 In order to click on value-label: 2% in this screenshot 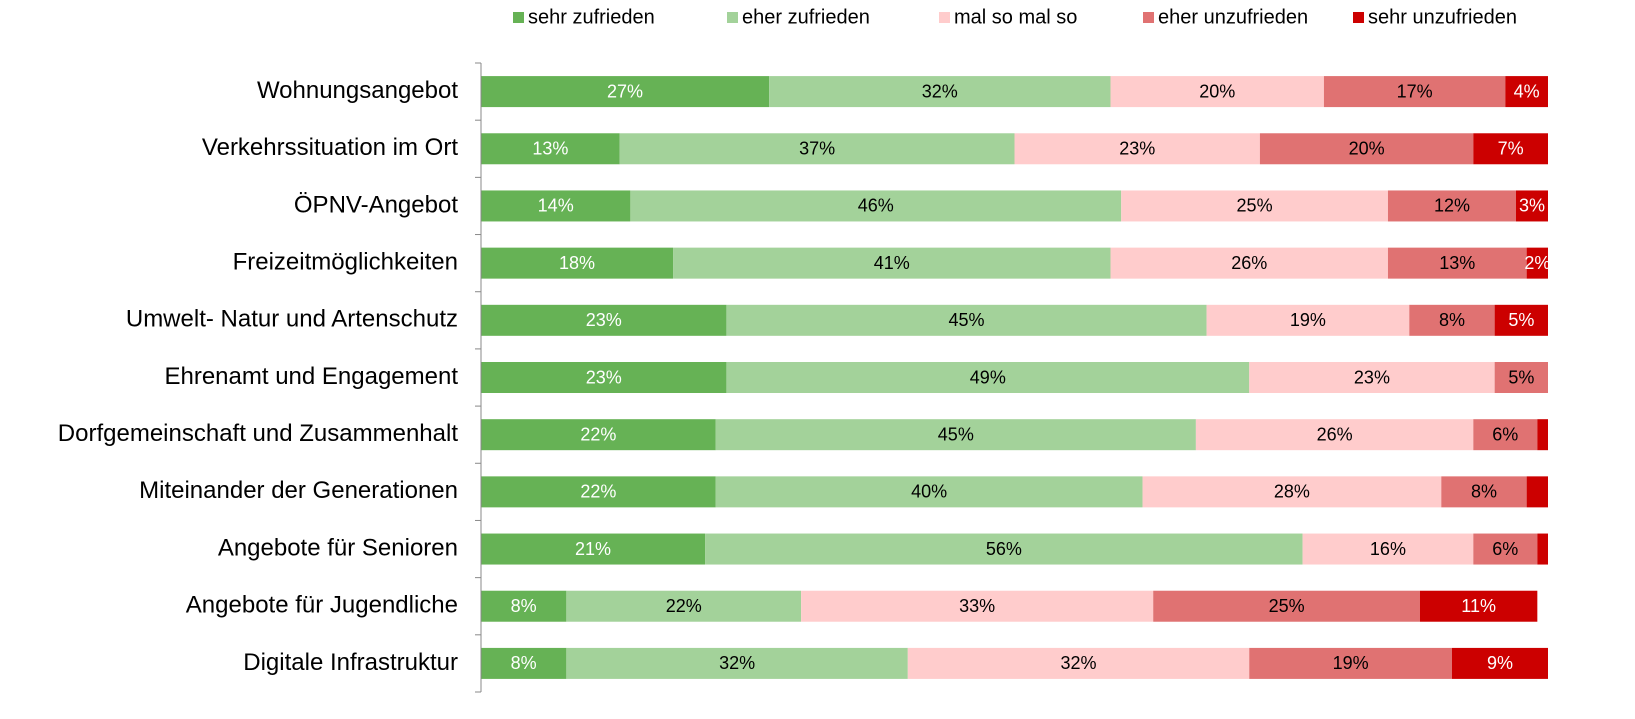, I will do `click(1537, 263)`.